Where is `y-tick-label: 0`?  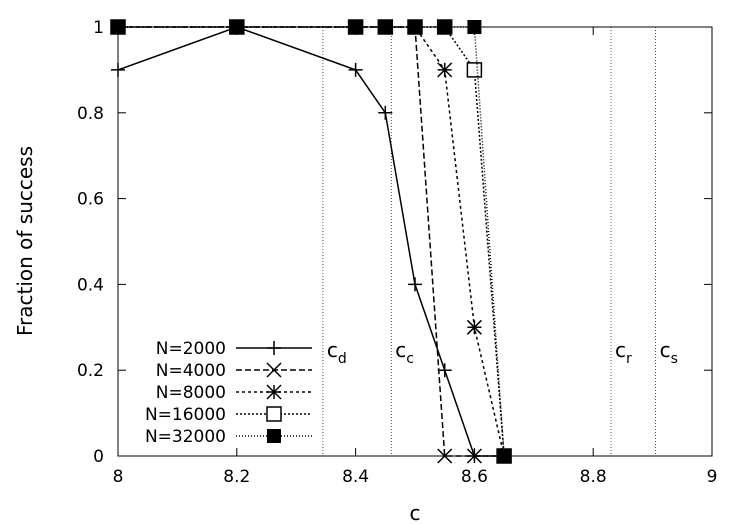
y-tick-label: 0 is located at coordinates (98, 457).